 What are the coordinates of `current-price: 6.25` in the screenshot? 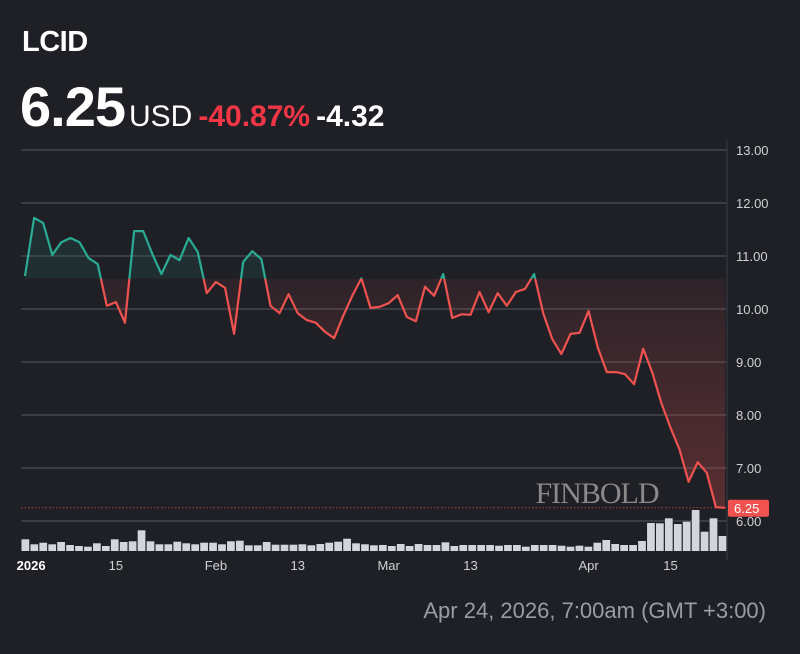 It's located at (73, 106).